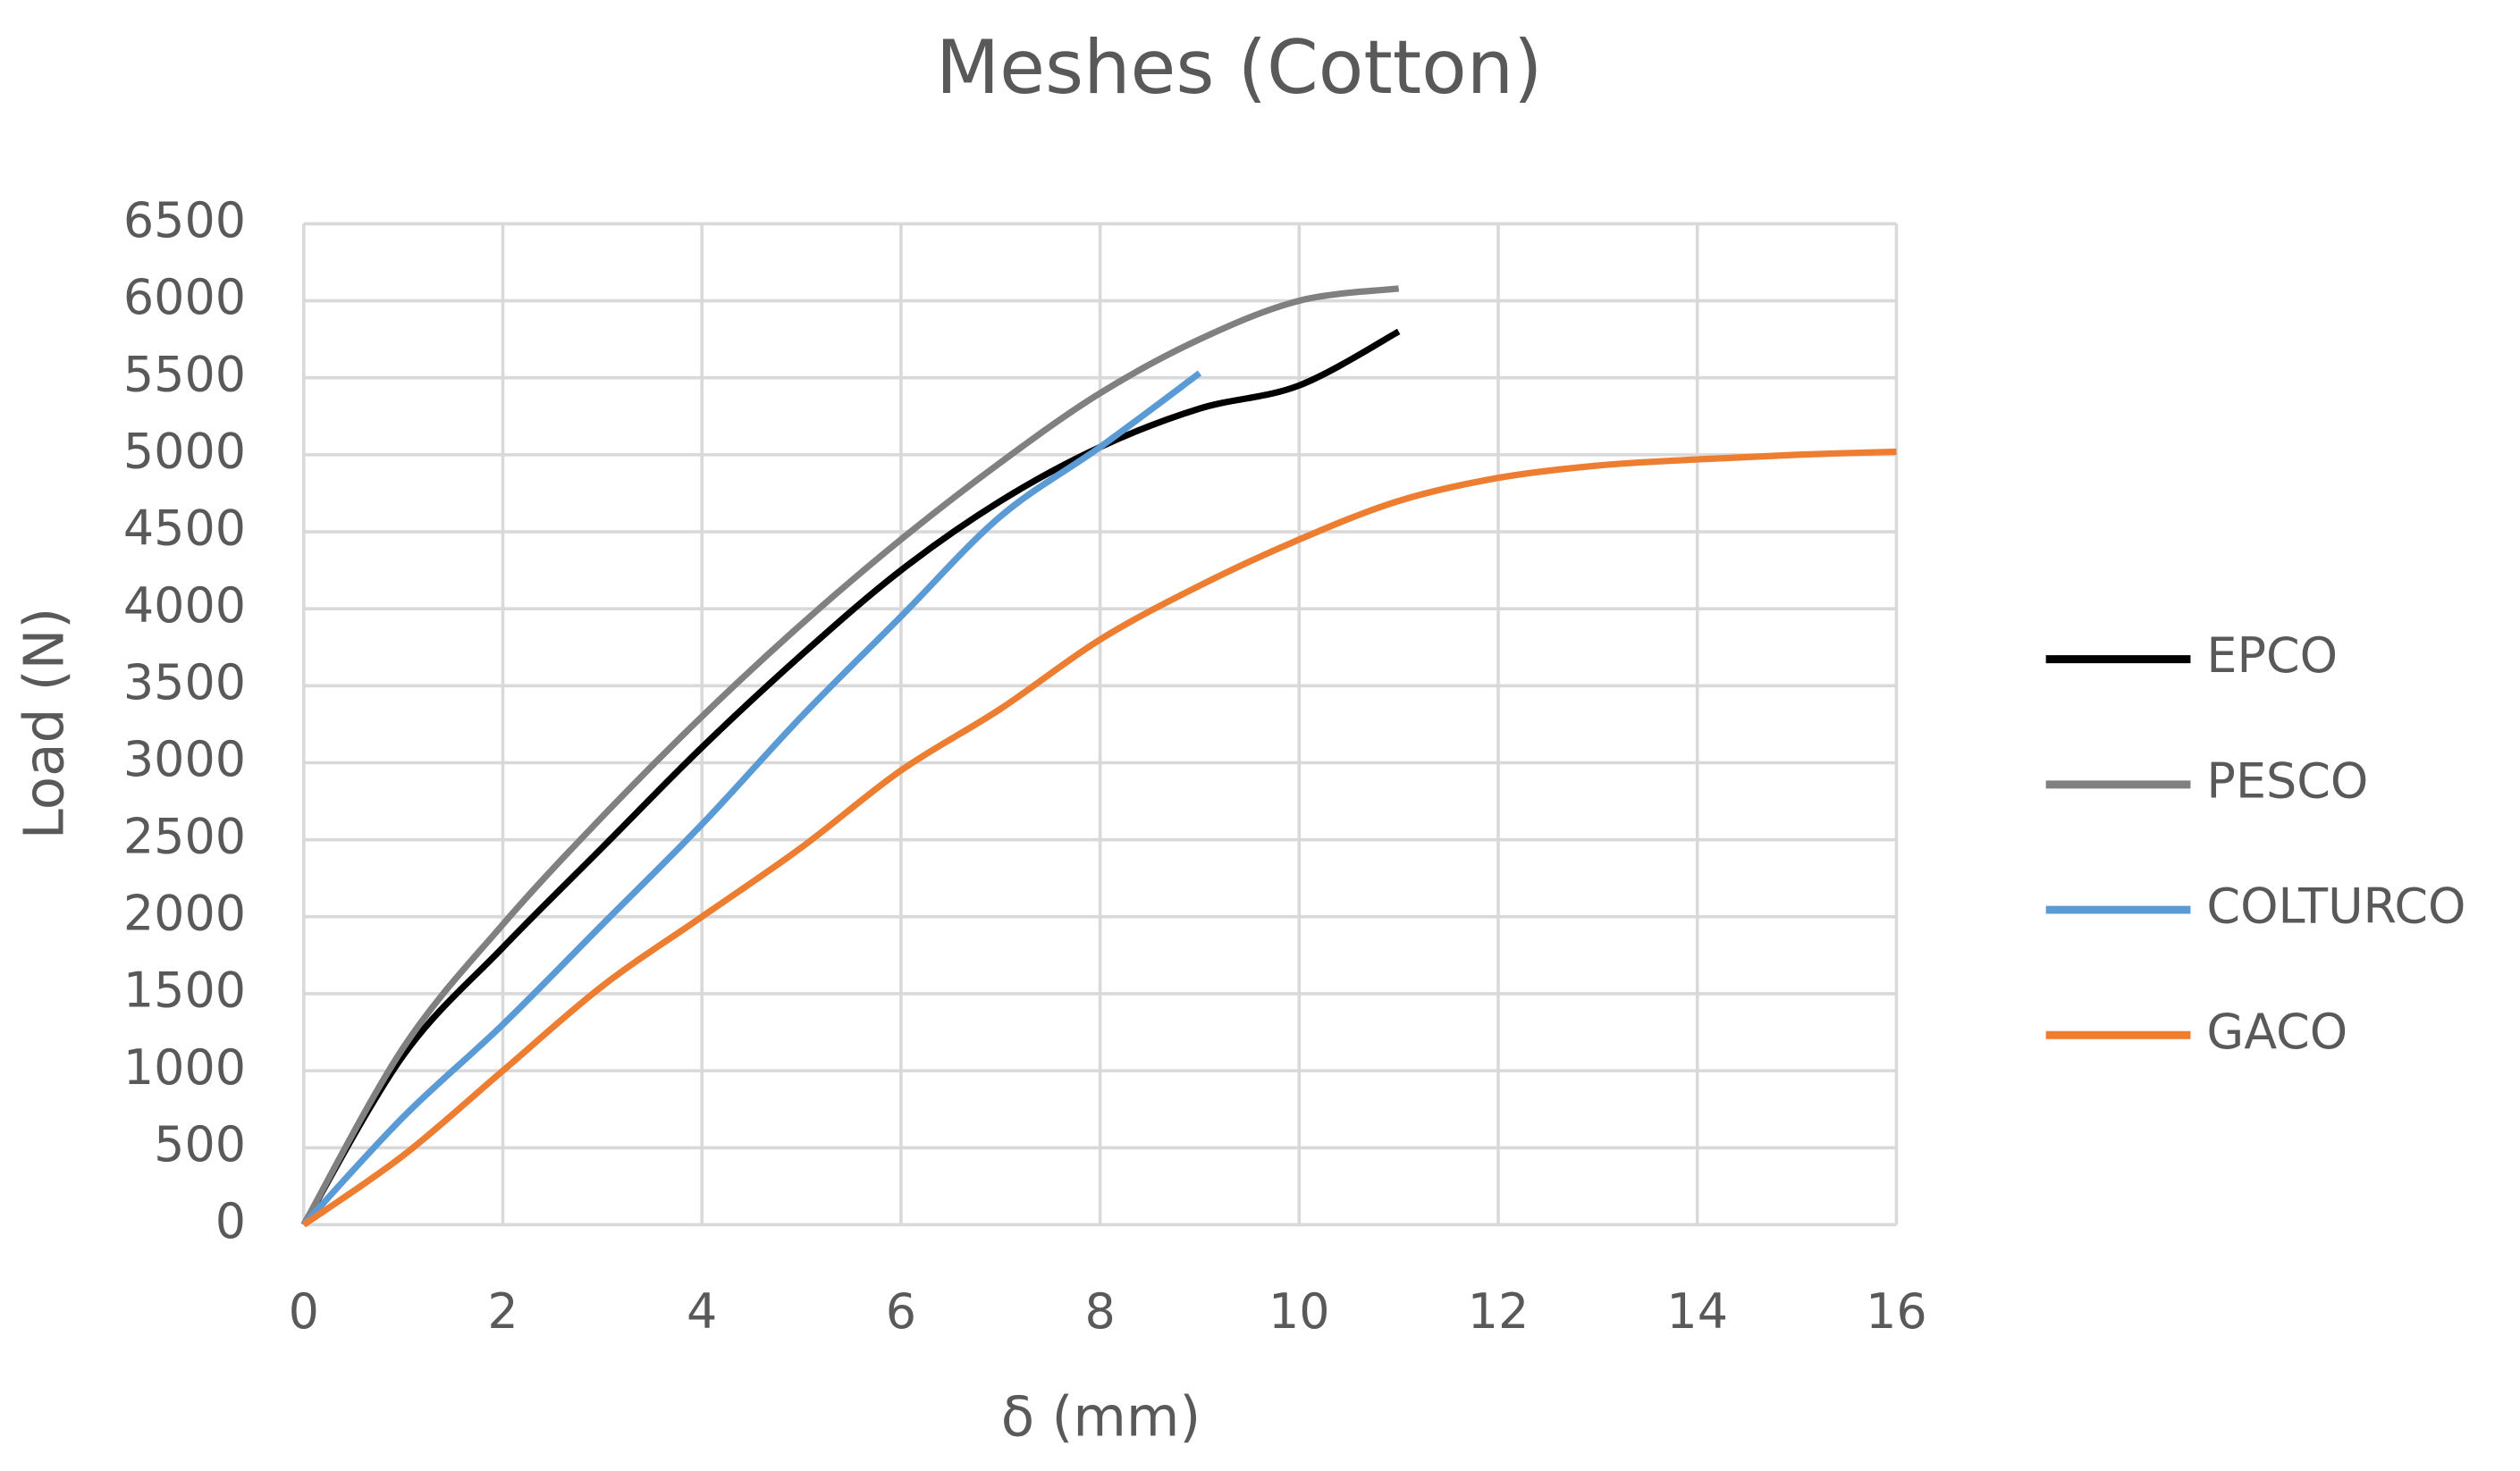 The image size is (2520, 1471). I want to click on y-tick-label: 1500, so click(184, 991).